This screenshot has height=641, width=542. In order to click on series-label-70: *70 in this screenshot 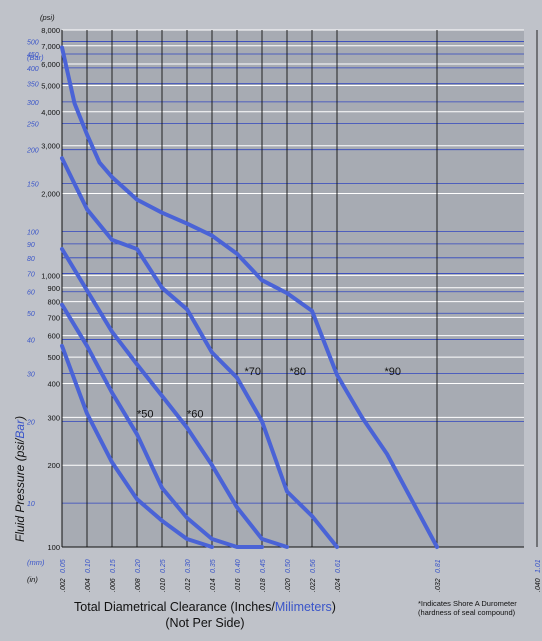, I will do `click(253, 372)`.